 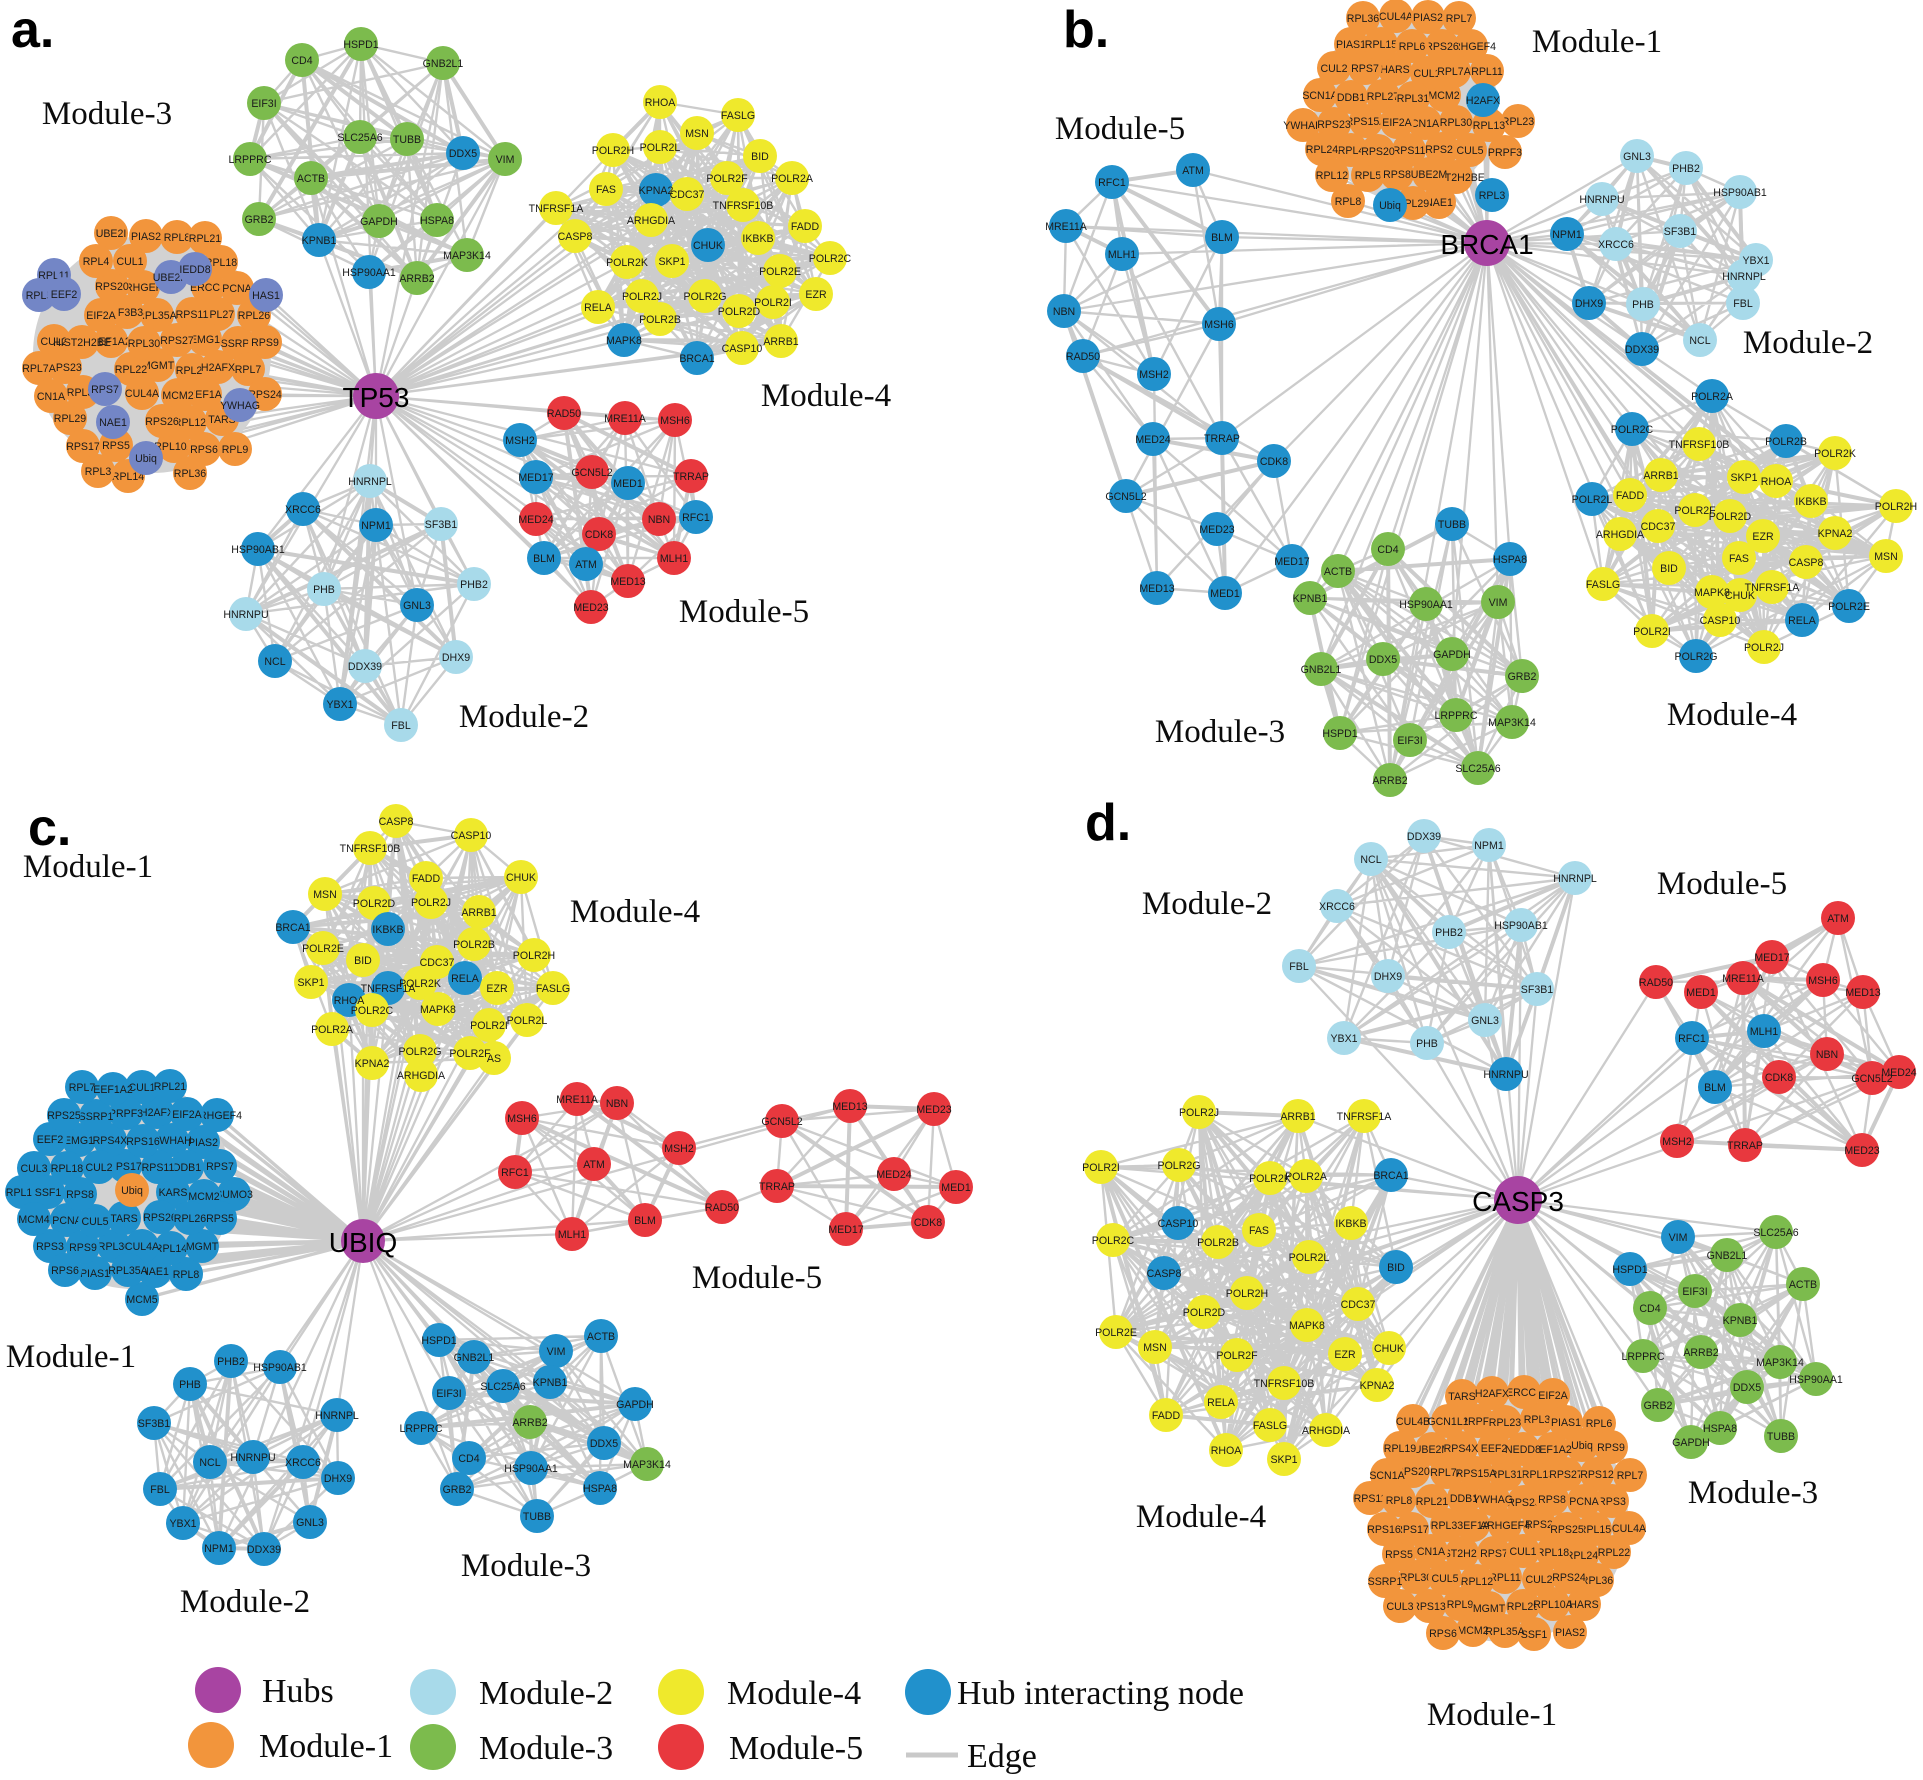 What do you see at coordinates (202, 1247) in the screenshot?
I see `svg-text: MGMT` at bounding box center [202, 1247].